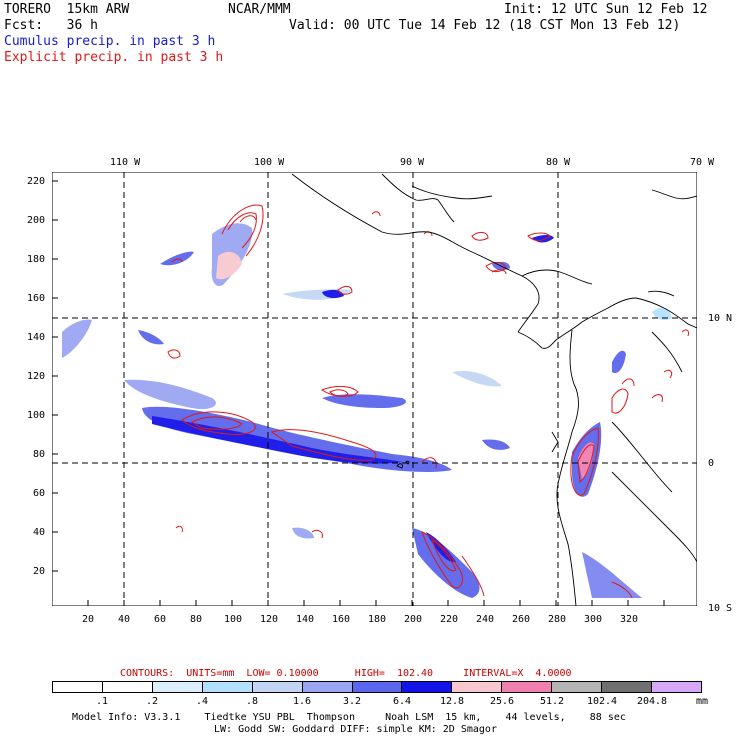  I want to click on x-tick: 80, so click(196, 619).